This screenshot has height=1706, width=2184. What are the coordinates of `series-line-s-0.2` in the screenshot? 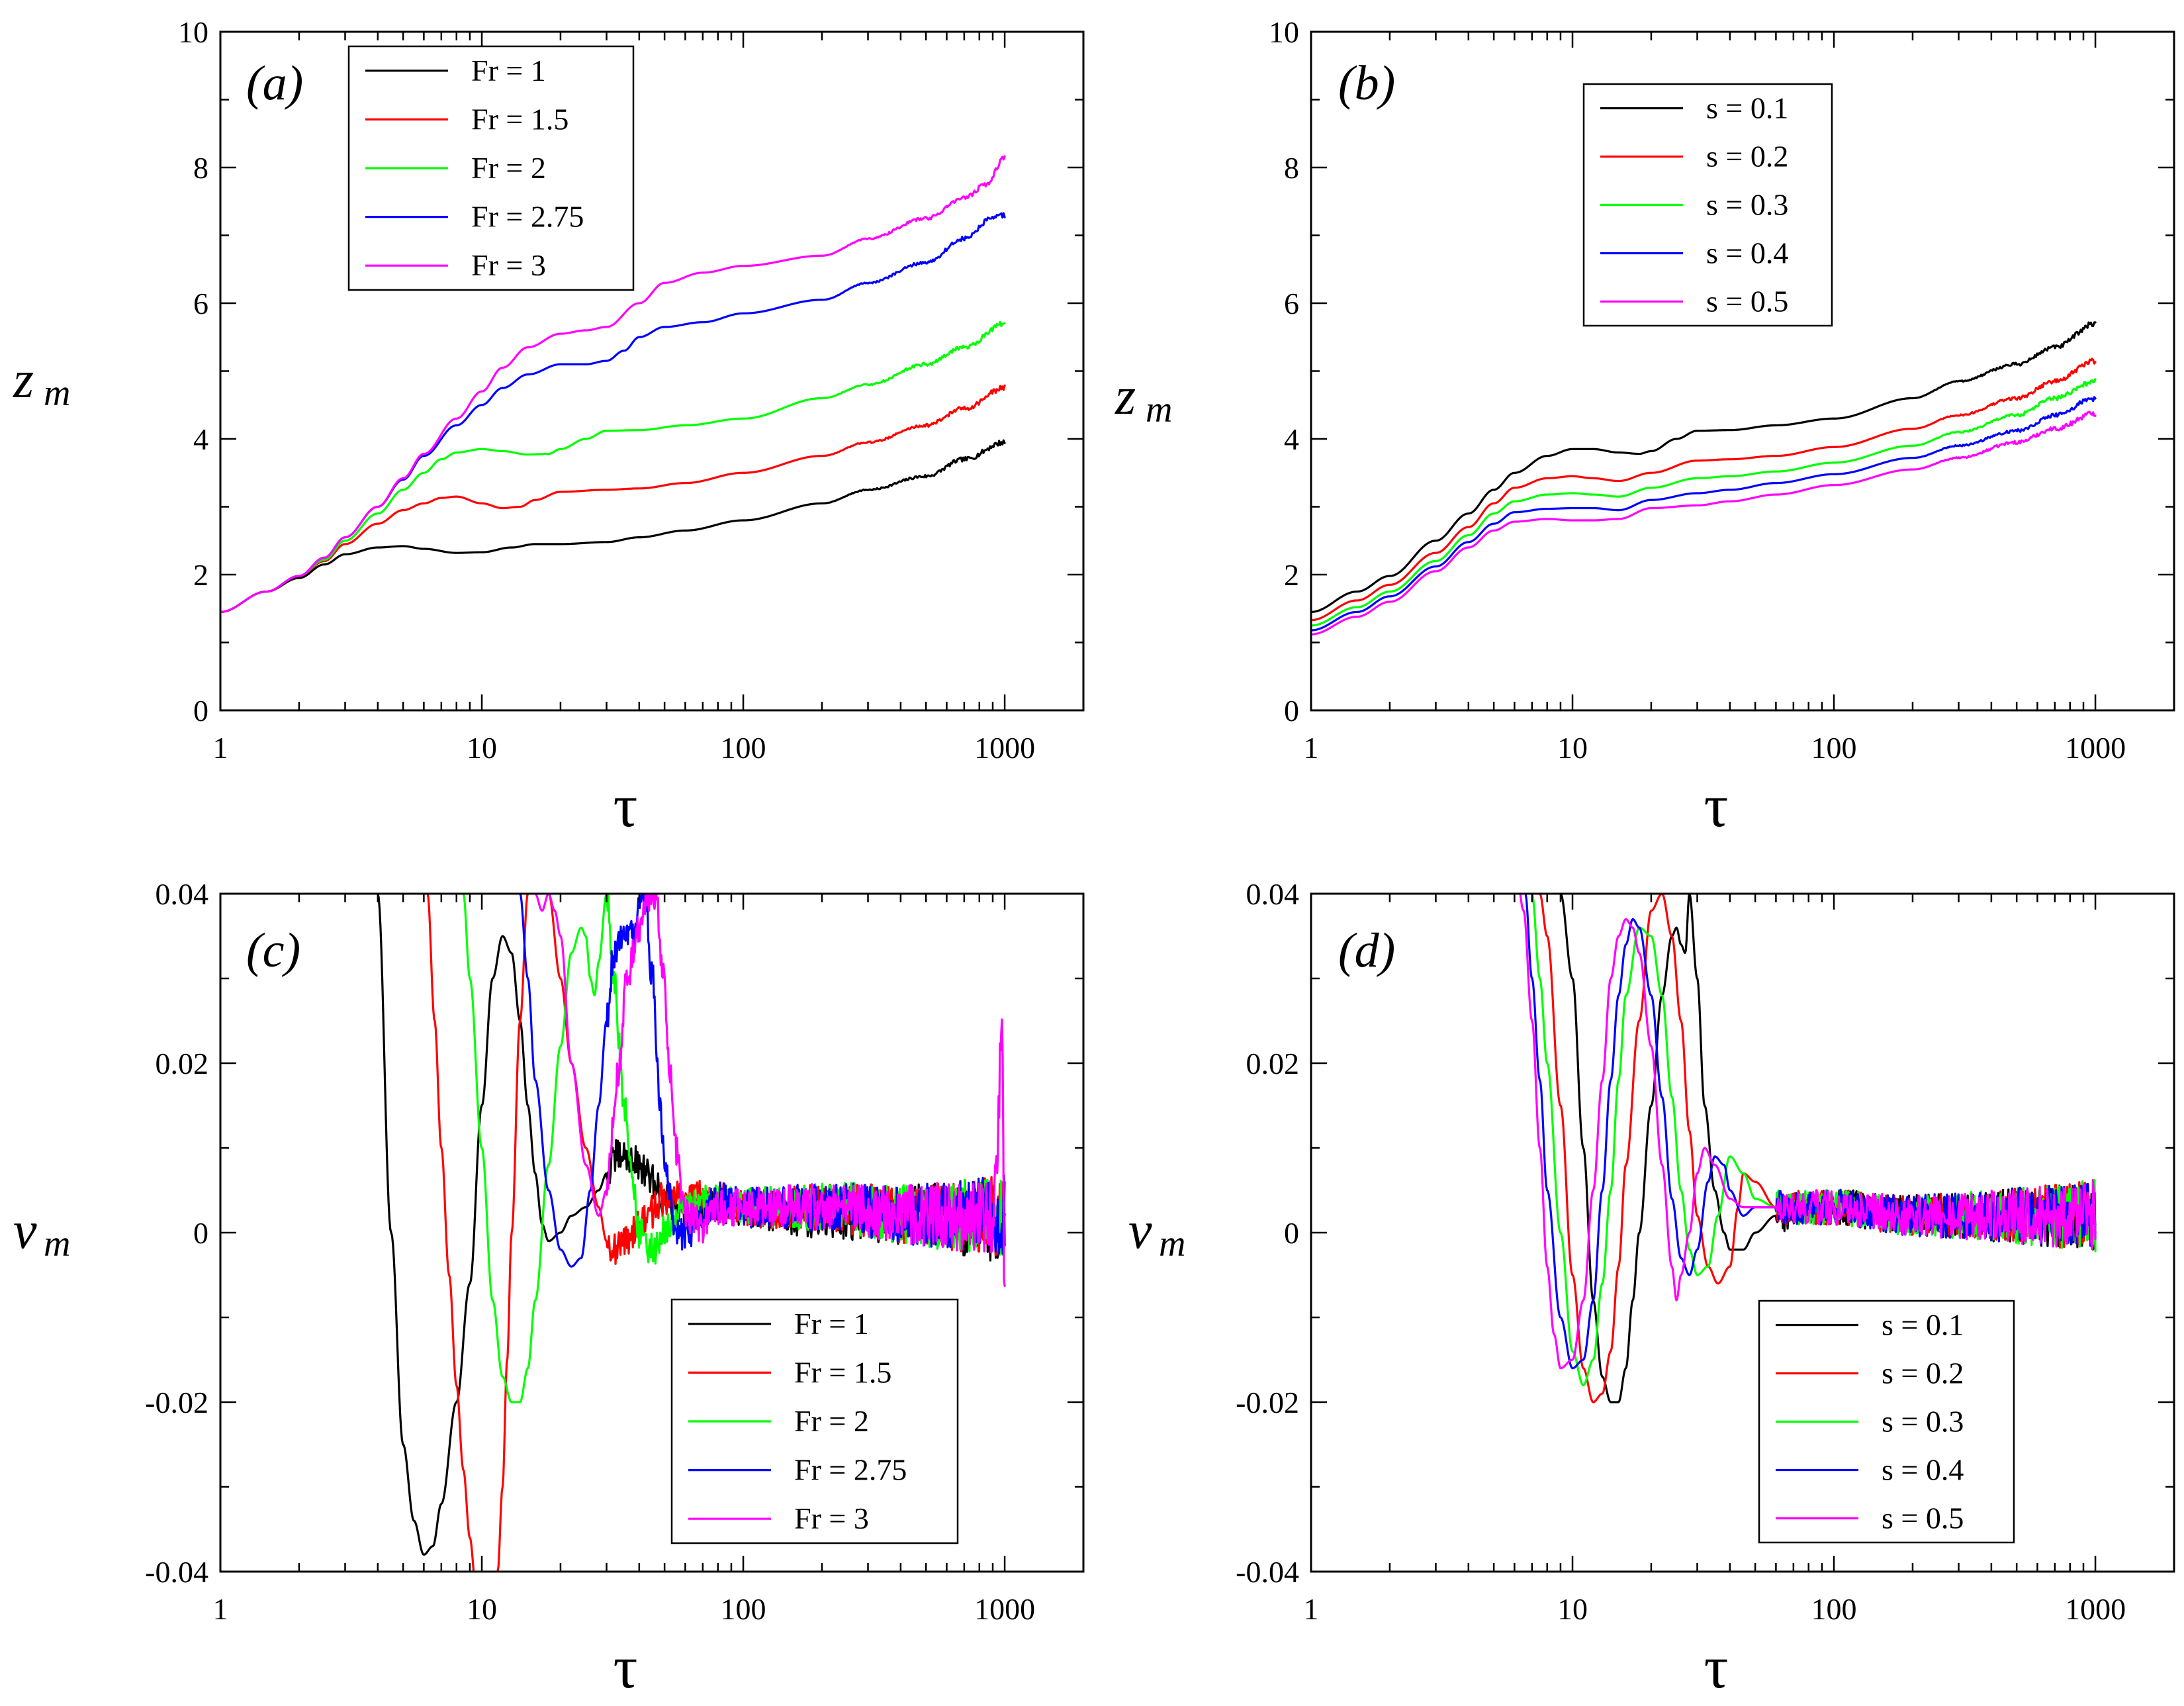 It's located at (1704, 489).